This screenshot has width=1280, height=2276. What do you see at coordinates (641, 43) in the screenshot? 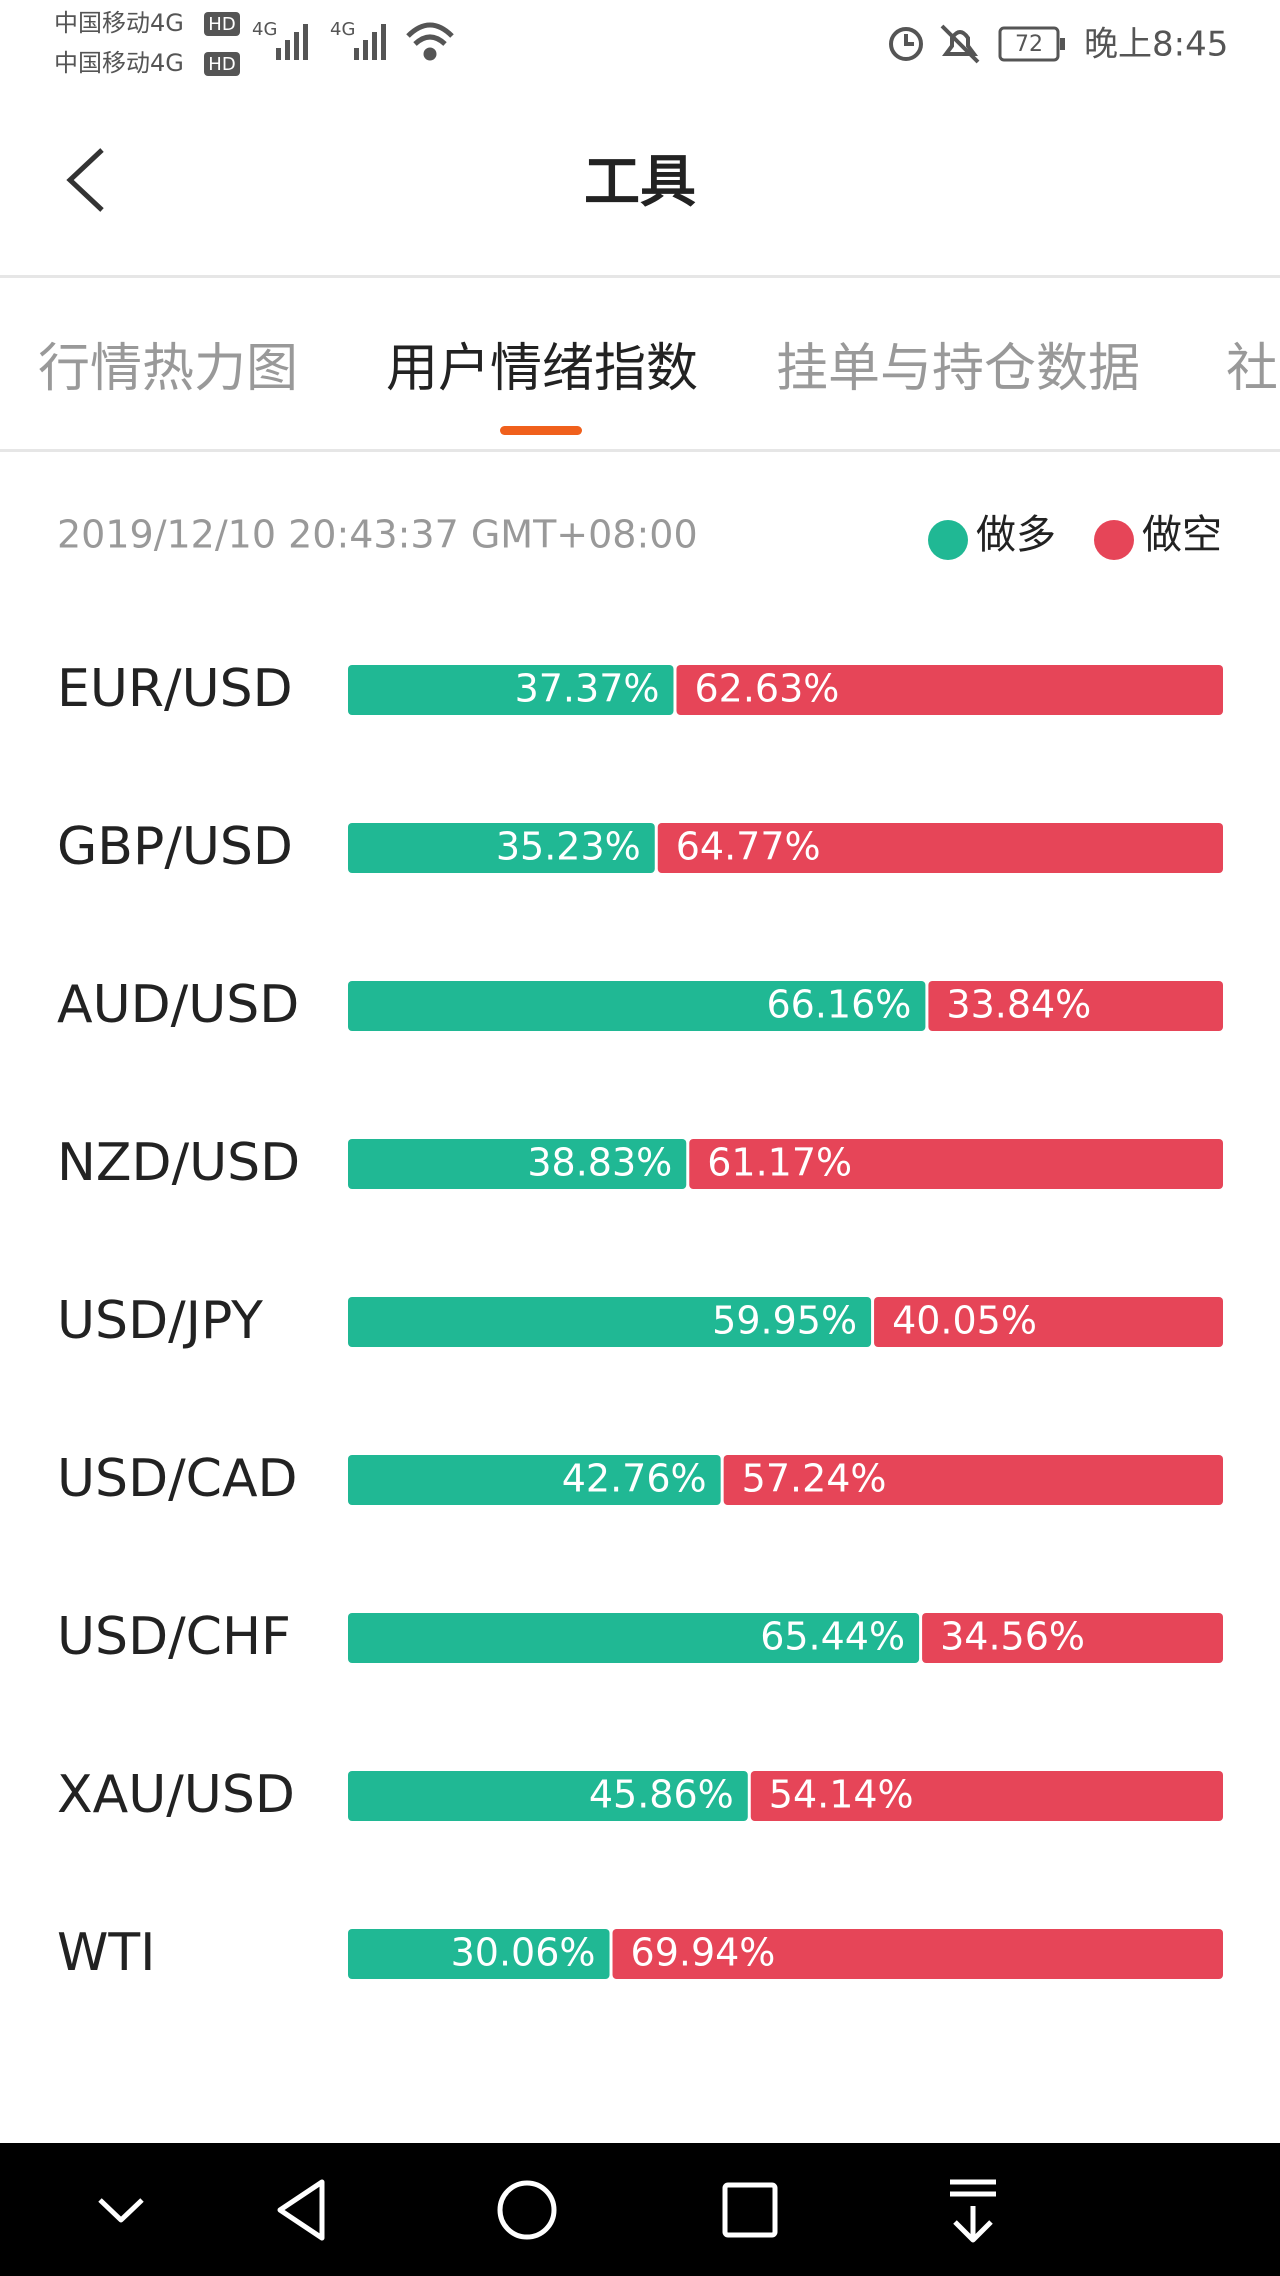
I see `status-bar: 中国移动4G HD 中国移动4G HD 4G 4G 72 晚上8:45` at bounding box center [641, 43].